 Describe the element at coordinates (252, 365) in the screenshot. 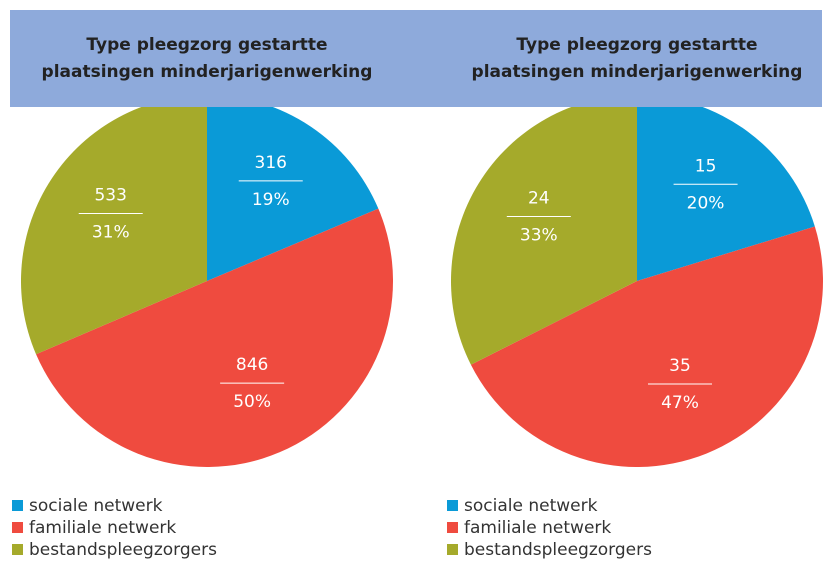

I see `slice-count: 846` at that location.